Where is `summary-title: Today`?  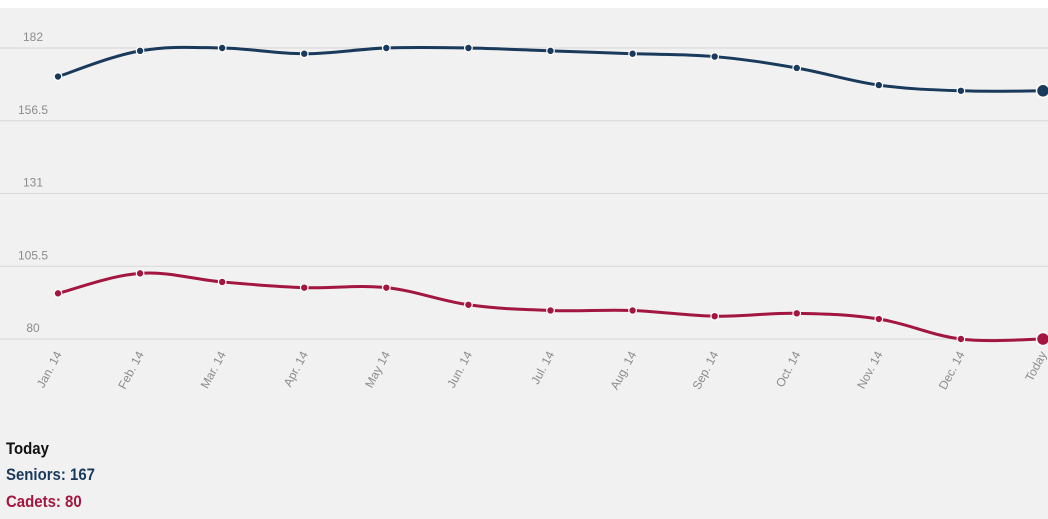
summary-title: Today is located at coordinates (27, 448).